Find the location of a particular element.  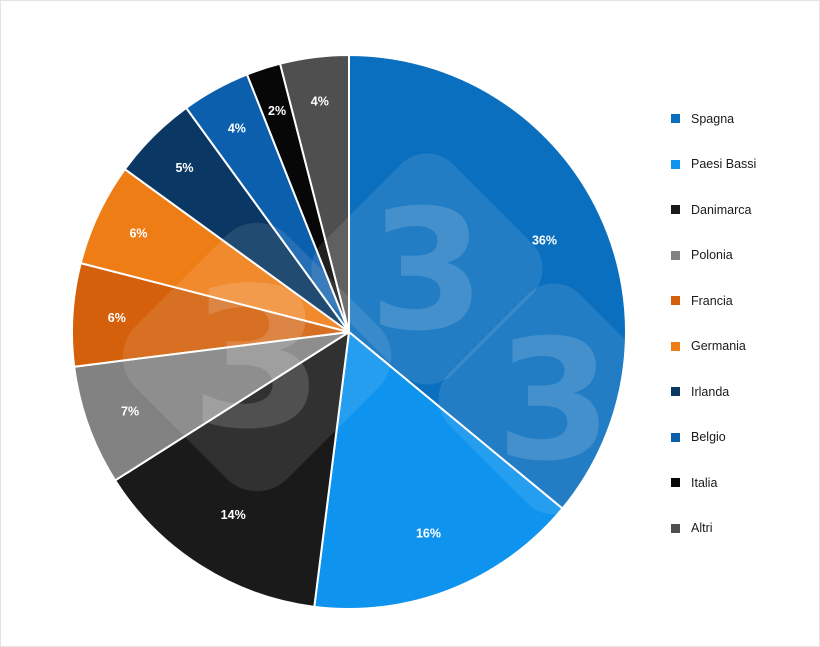

legend-label: Paesi Bassi is located at coordinates (724, 164).